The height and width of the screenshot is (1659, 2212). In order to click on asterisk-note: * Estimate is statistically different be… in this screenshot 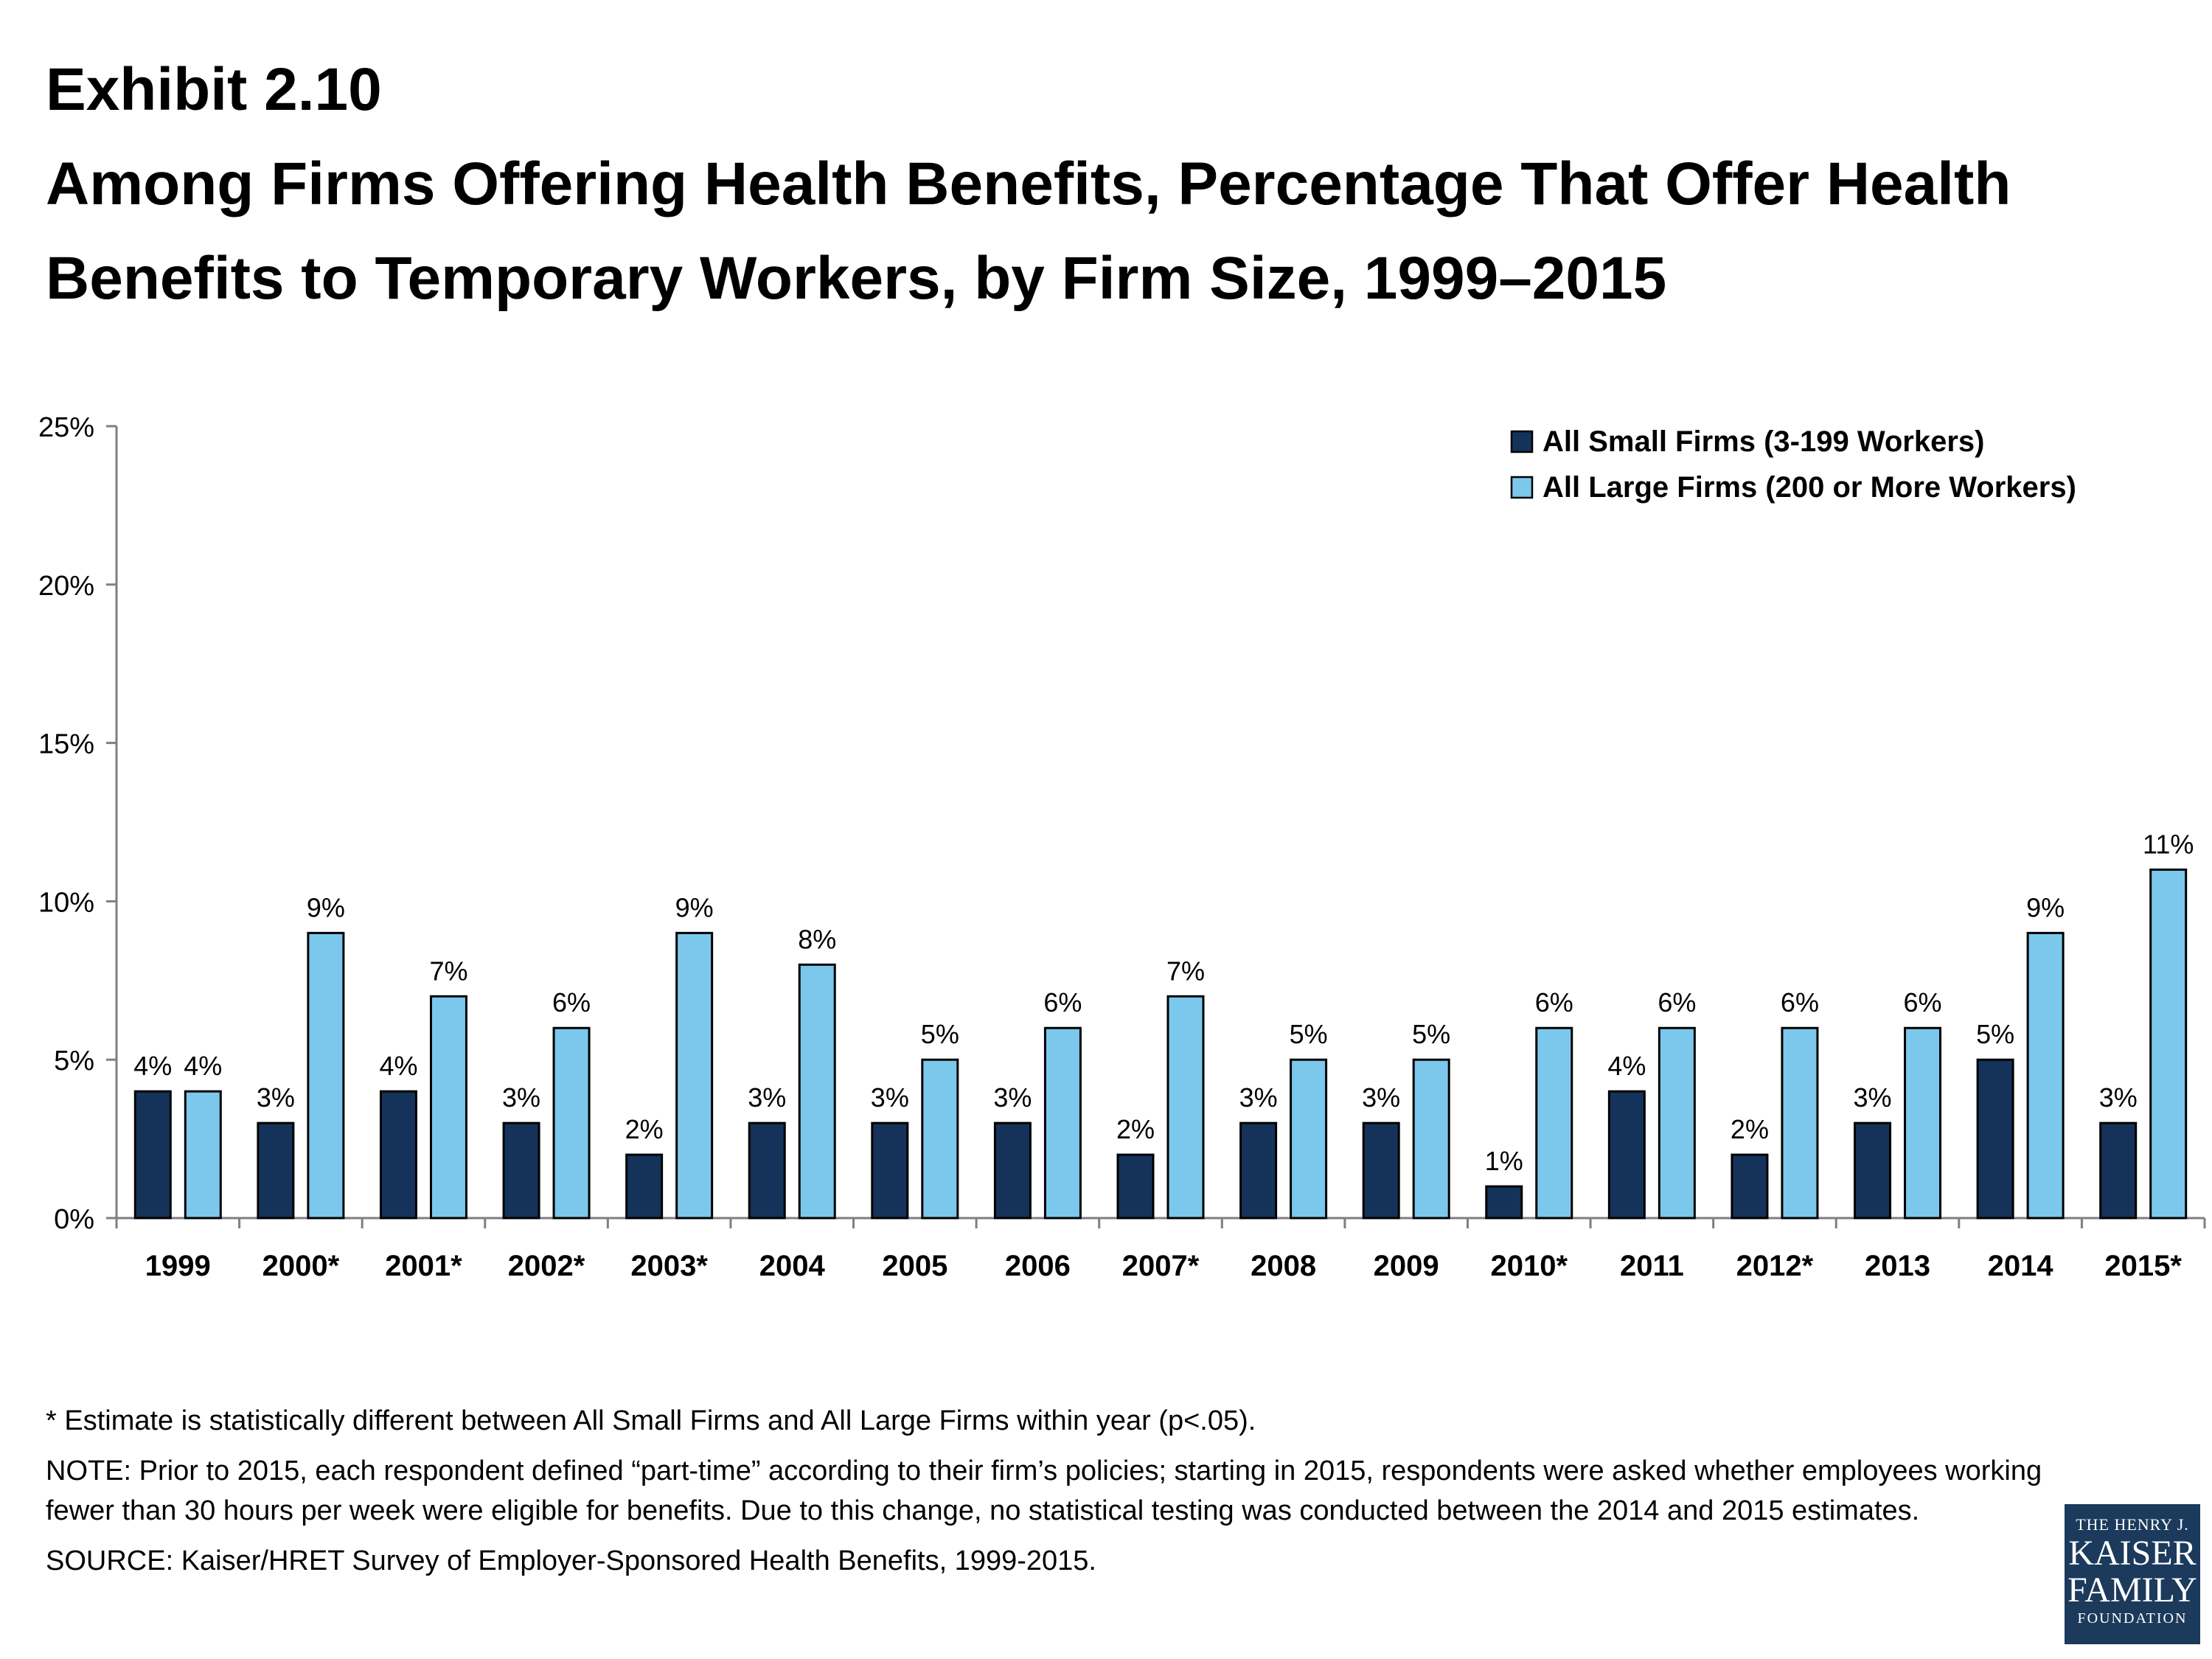, I will do `click(651, 1420)`.